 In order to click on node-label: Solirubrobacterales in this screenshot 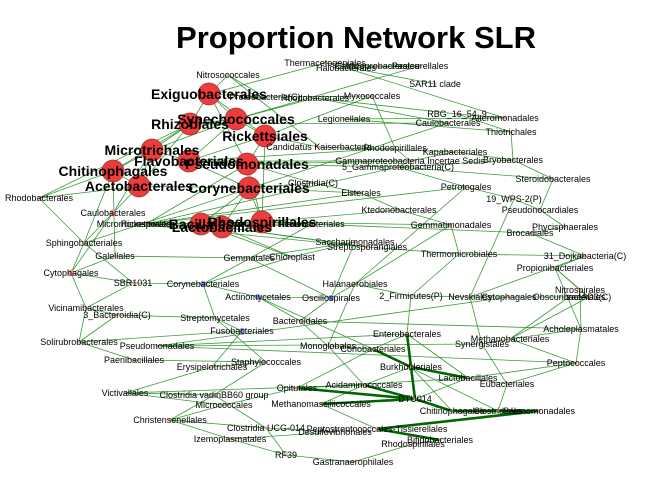, I will do `click(79, 342)`.